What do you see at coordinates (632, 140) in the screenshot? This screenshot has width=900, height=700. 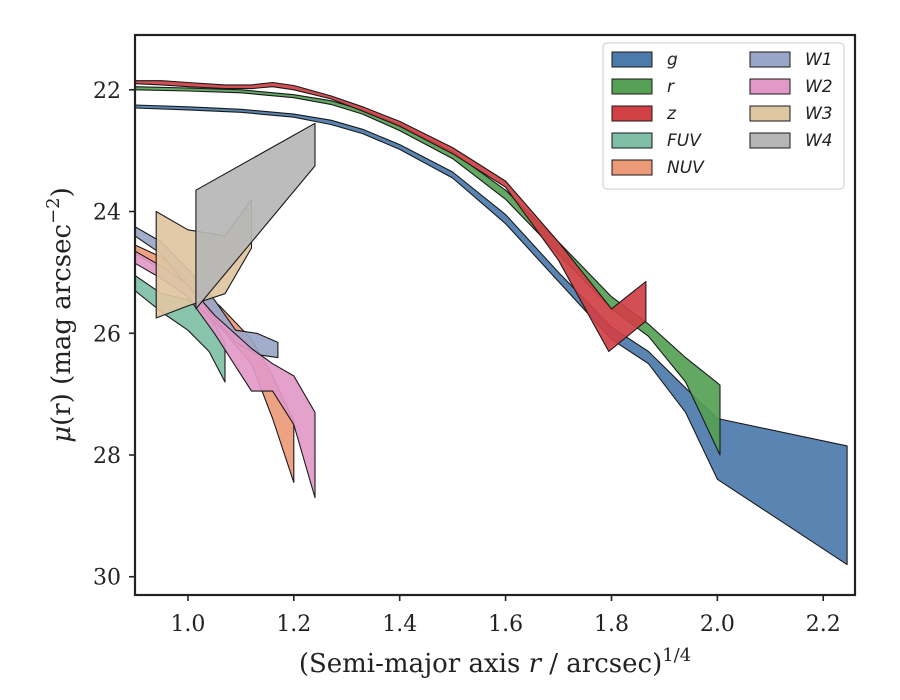 I see `legend-swatch-fuv` at bounding box center [632, 140].